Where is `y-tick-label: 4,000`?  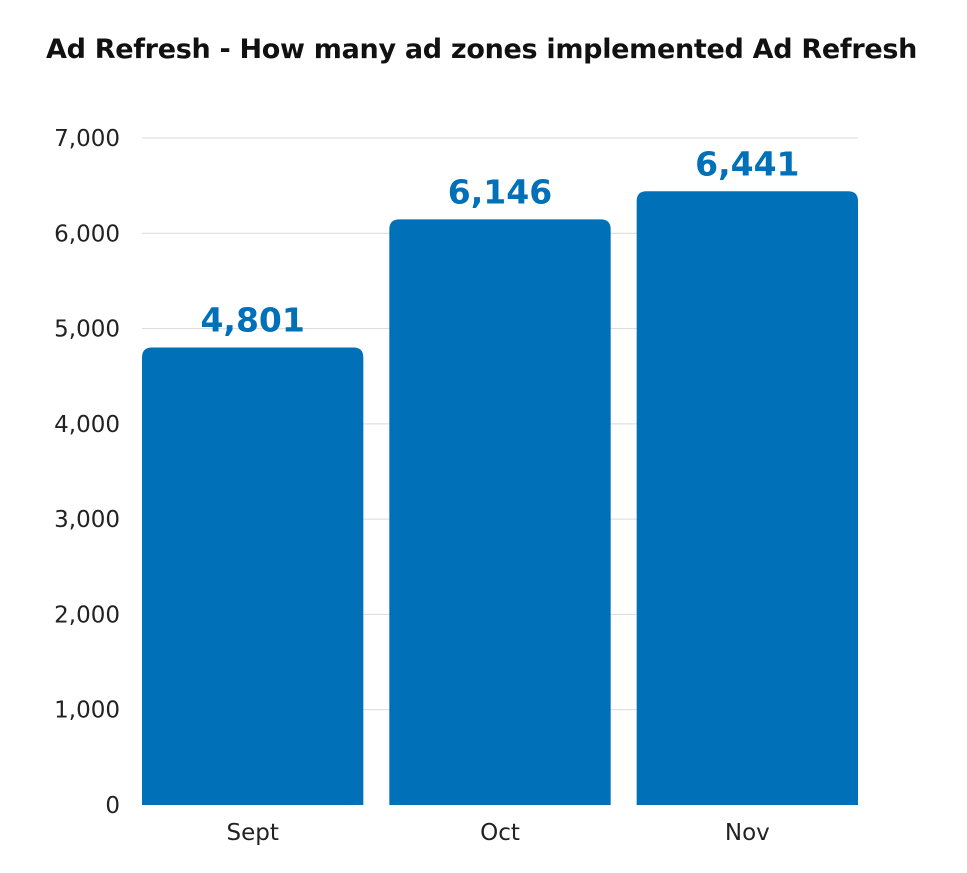
y-tick-label: 4,000 is located at coordinates (87, 425).